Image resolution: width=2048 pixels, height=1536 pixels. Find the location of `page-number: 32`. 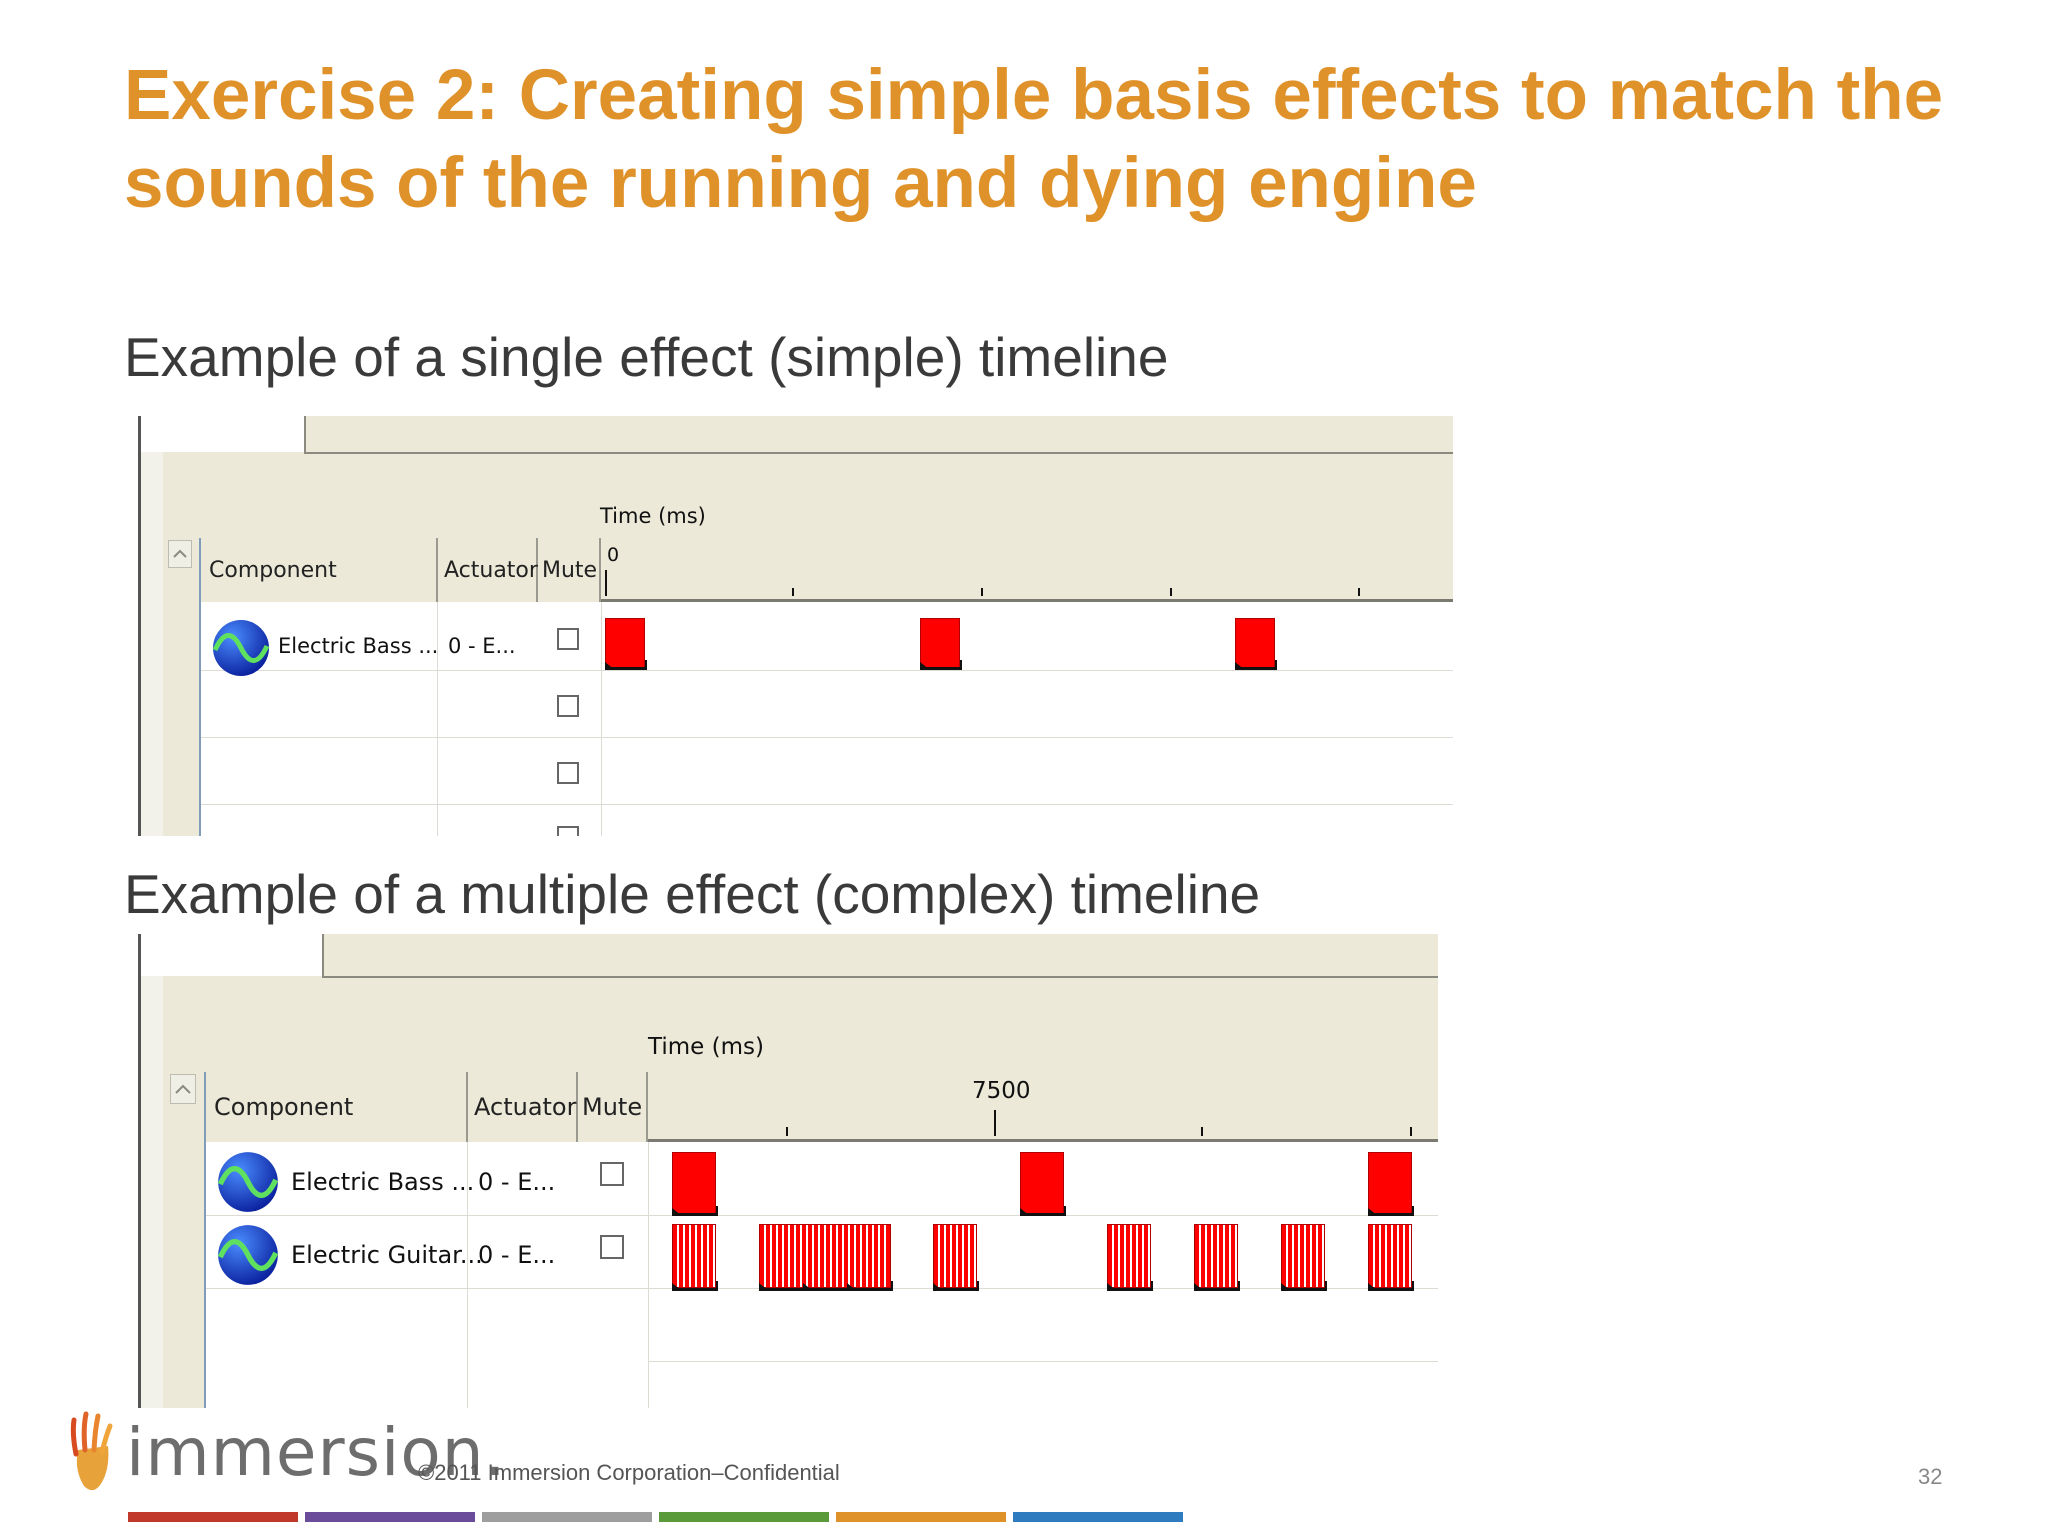

page-number: 32 is located at coordinates (1930, 1476).